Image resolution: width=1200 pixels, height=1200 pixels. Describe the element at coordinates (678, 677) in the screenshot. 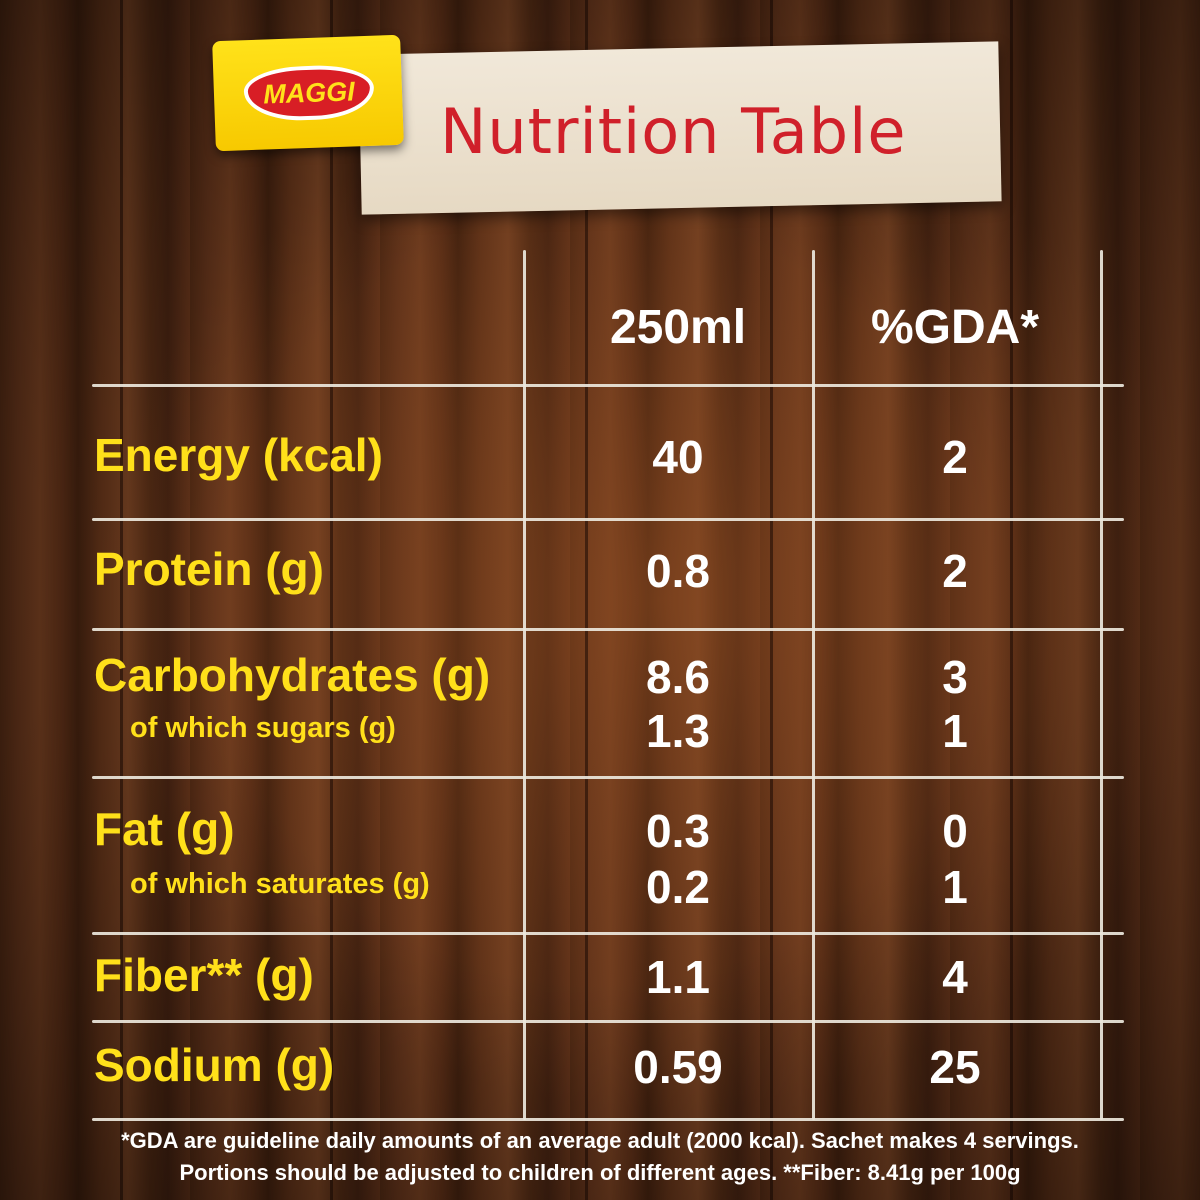

I see `value-carbohydrates-amount: 8.6` at that location.